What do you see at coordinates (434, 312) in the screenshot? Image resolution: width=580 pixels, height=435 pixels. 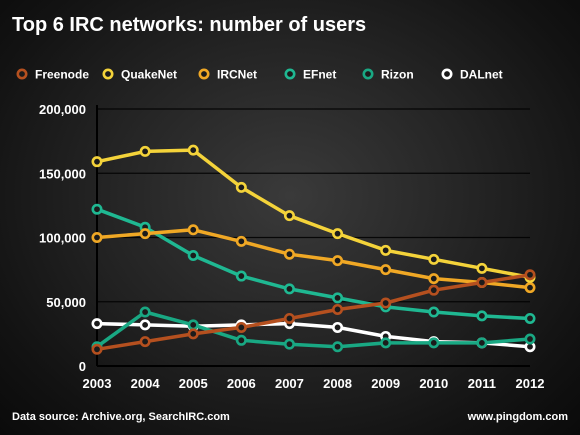 I see `data-point-efnet-2010` at bounding box center [434, 312].